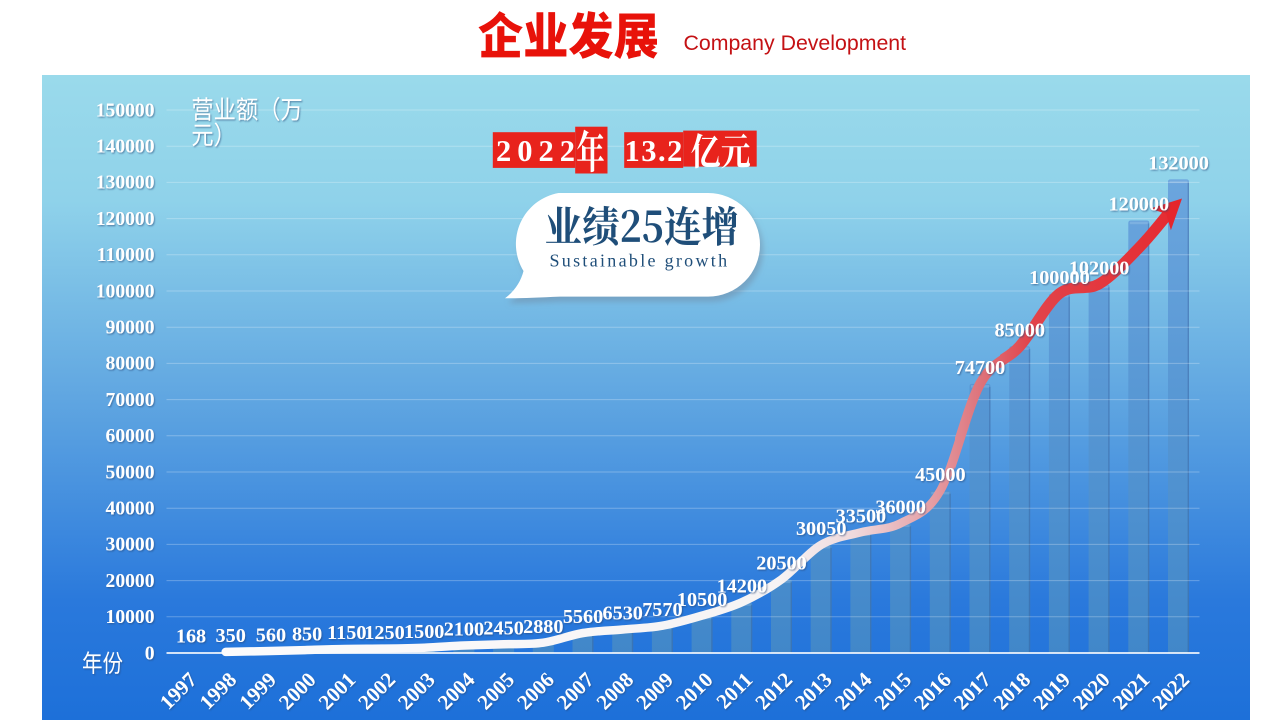 This screenshot has width=1280, height=720. What do you see at coordinates (346, 633) in the screenshot?
I see `svg-text: 1150` at bounding box center [346, 633].